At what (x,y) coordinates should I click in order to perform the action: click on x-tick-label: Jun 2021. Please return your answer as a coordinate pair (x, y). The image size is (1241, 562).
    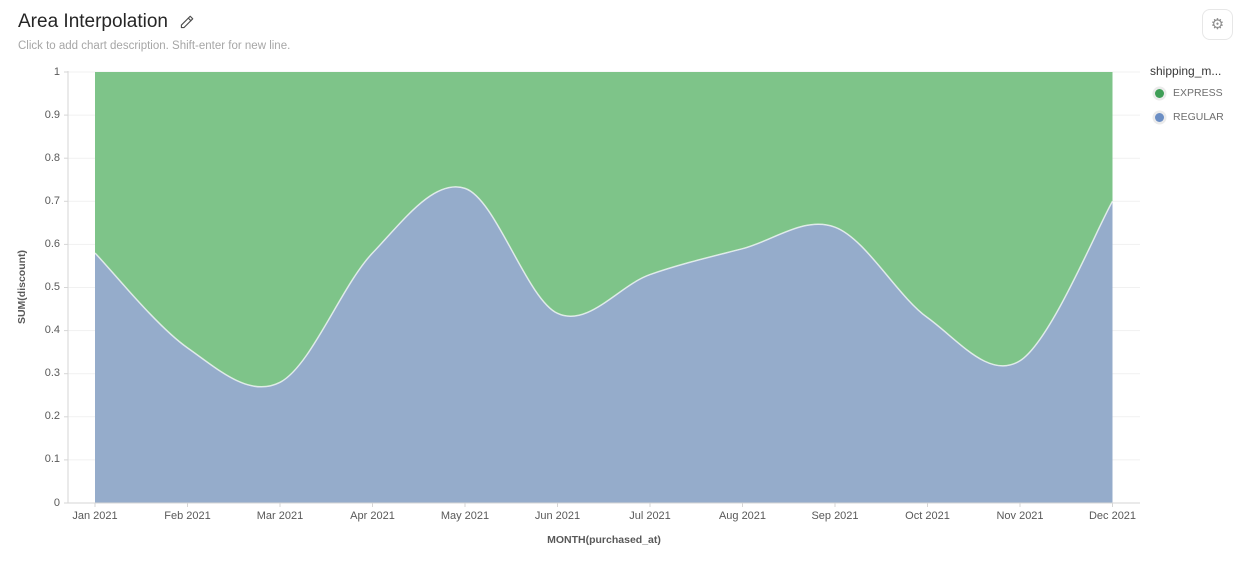
    Looking at the image, I should click on (557, 516).